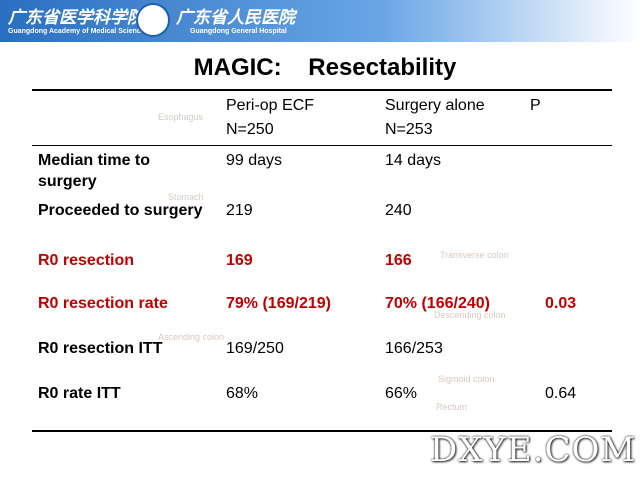 The height and width of the screenshot is (480, 640). What do you see at coordinates (398, 210) in the screenshot?
I see `table-cell: 240` at bounding box center [398, 210].